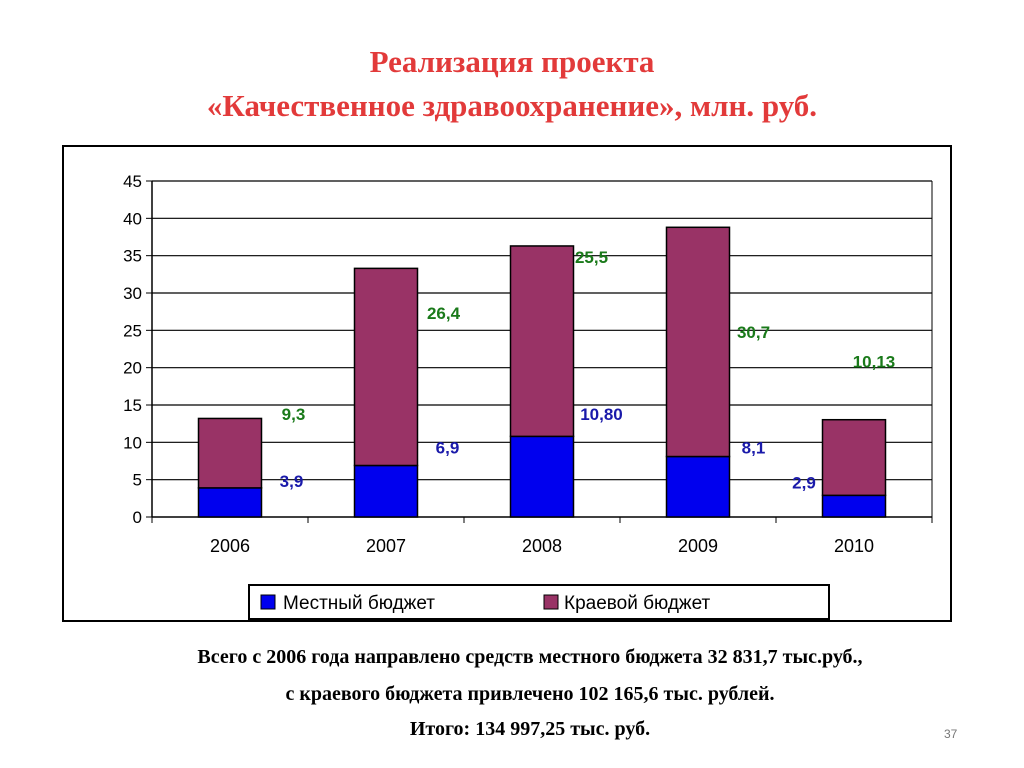  Describe the element at coordinates (137, 480) in the screenshot. I see `y-tick-label: 5` at that location.